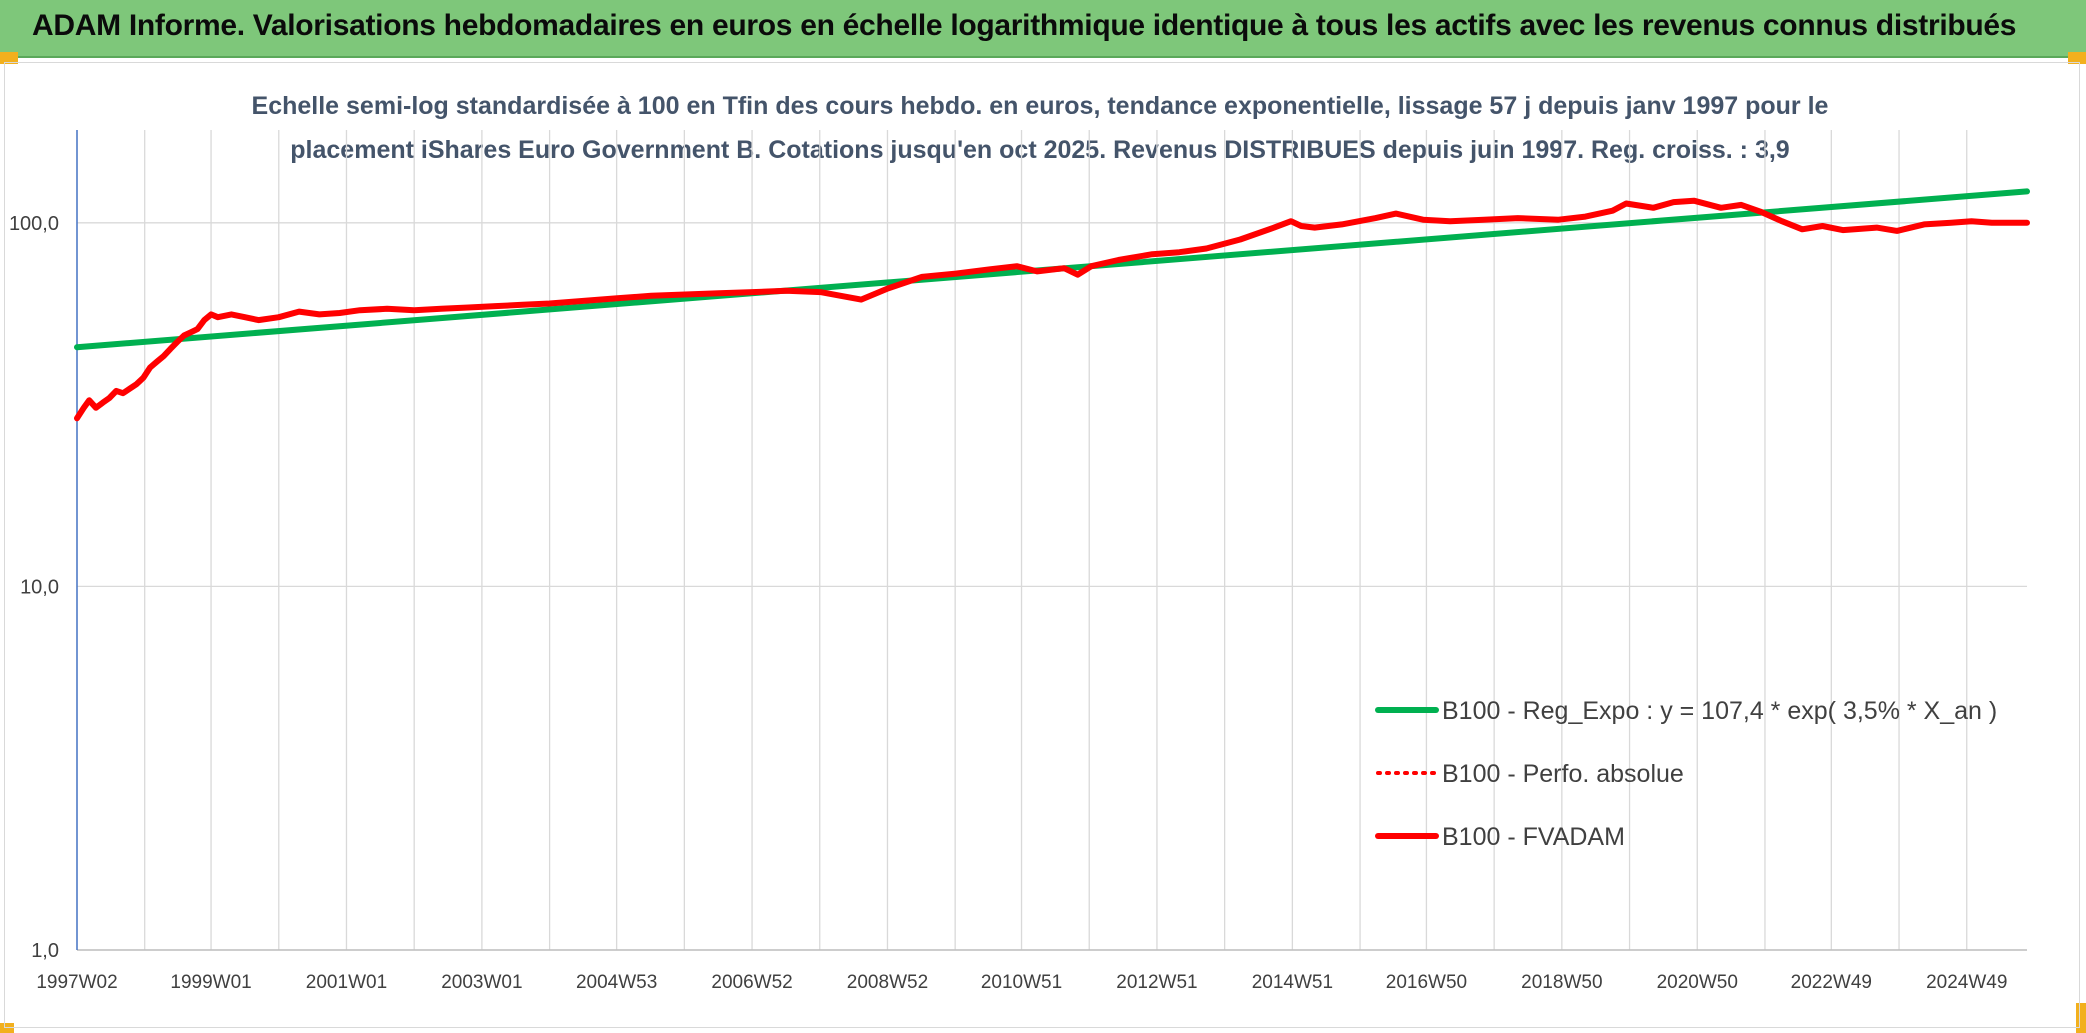 This screenshot has height=1033, width=2086. What do you see at coordinates (7, 1028) in the screenshot?
I see `corner-marker-bottom-left` at bounding box center [7, 1028].